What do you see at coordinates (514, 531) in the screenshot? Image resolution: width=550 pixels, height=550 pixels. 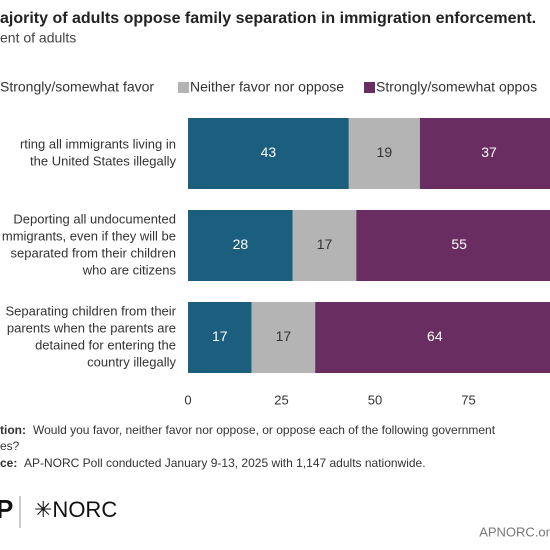 I see `credit: APNORC.or` at bounding box center [514, 531].